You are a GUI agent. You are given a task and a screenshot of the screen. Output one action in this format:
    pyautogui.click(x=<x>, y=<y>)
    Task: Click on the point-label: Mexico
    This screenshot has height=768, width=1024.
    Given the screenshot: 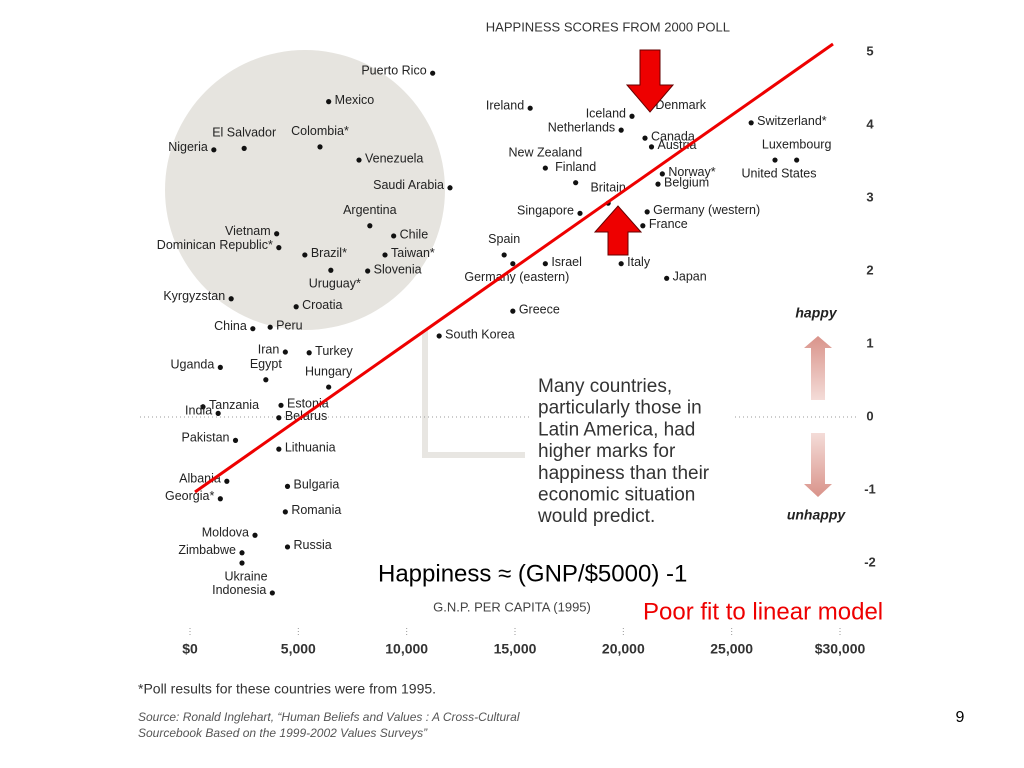 What is the action you would take?
    pyautogui.click(x=355, y=100)
    